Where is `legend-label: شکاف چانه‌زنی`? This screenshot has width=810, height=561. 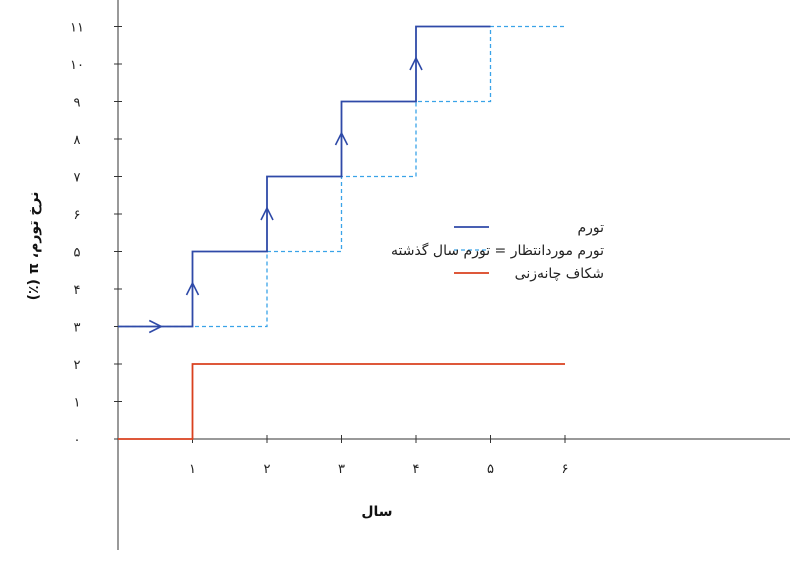 legend-label: شکاف چانه‌زنی is located at coordinates (559, 274).